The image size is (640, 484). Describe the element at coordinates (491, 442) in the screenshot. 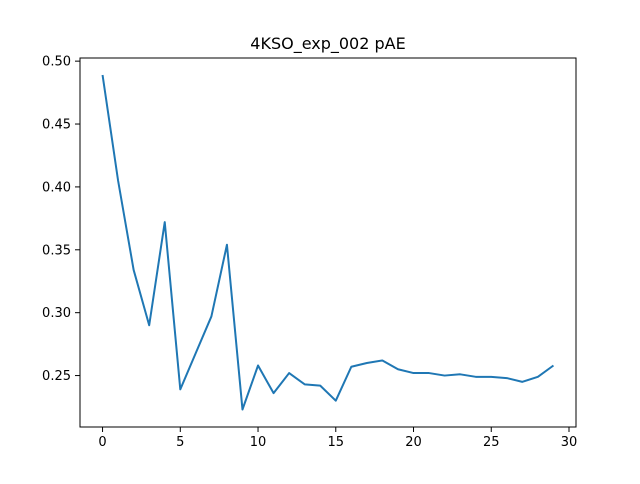

I see `x-tick-label: 25` at that location.